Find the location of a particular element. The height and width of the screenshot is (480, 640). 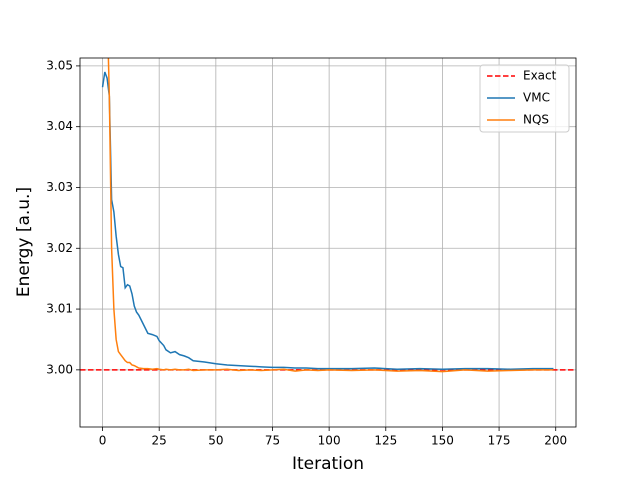

y-tick-label: 3.01 is located at coordinates (59, 309).